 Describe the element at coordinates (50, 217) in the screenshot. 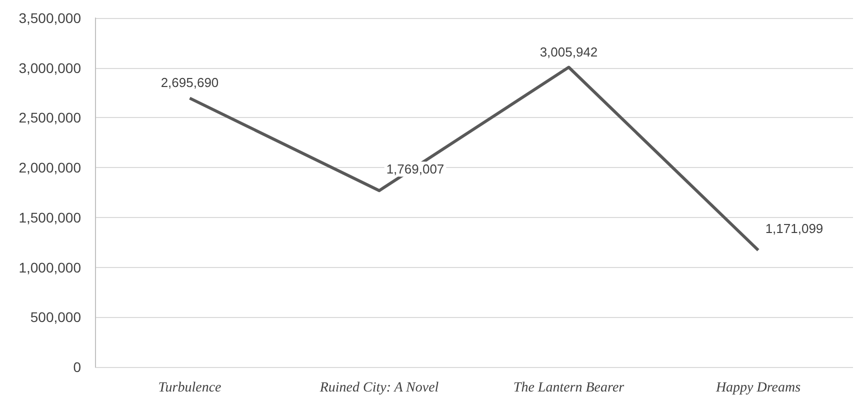

I see `y-tick-label: 1,500,000` at that location.